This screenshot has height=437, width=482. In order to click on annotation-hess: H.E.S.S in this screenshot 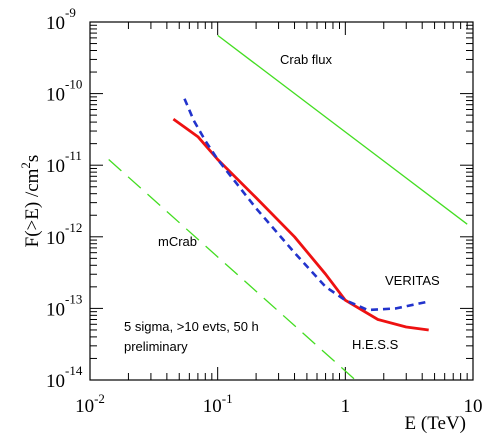, I will do `click(375, 344)`.